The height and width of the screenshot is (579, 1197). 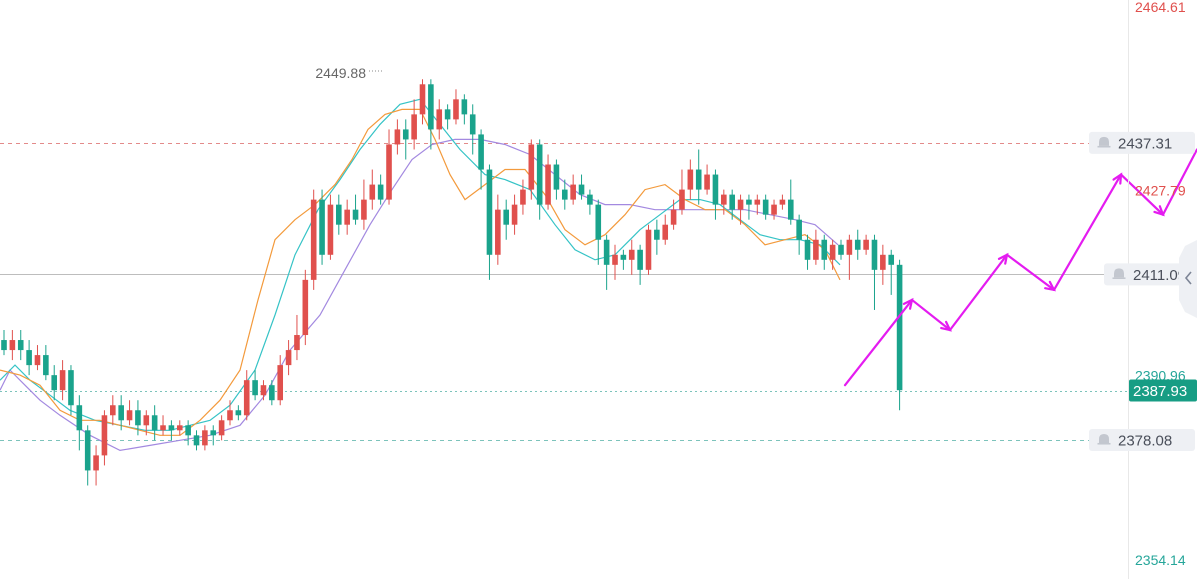 What do you see at coordinates (1142, 439) in the screenshot?
I see `bell-tag-bg` at bounding box center [1142, 439].